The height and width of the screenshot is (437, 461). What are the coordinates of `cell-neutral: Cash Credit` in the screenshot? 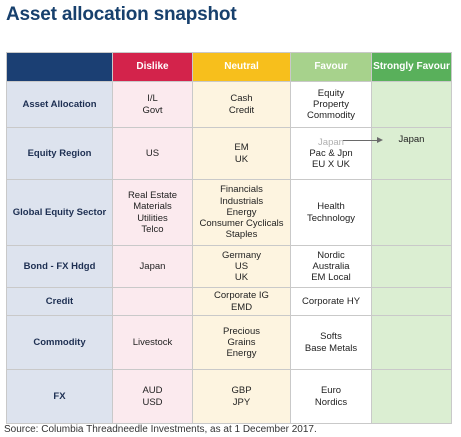 It's located at (241, 104).